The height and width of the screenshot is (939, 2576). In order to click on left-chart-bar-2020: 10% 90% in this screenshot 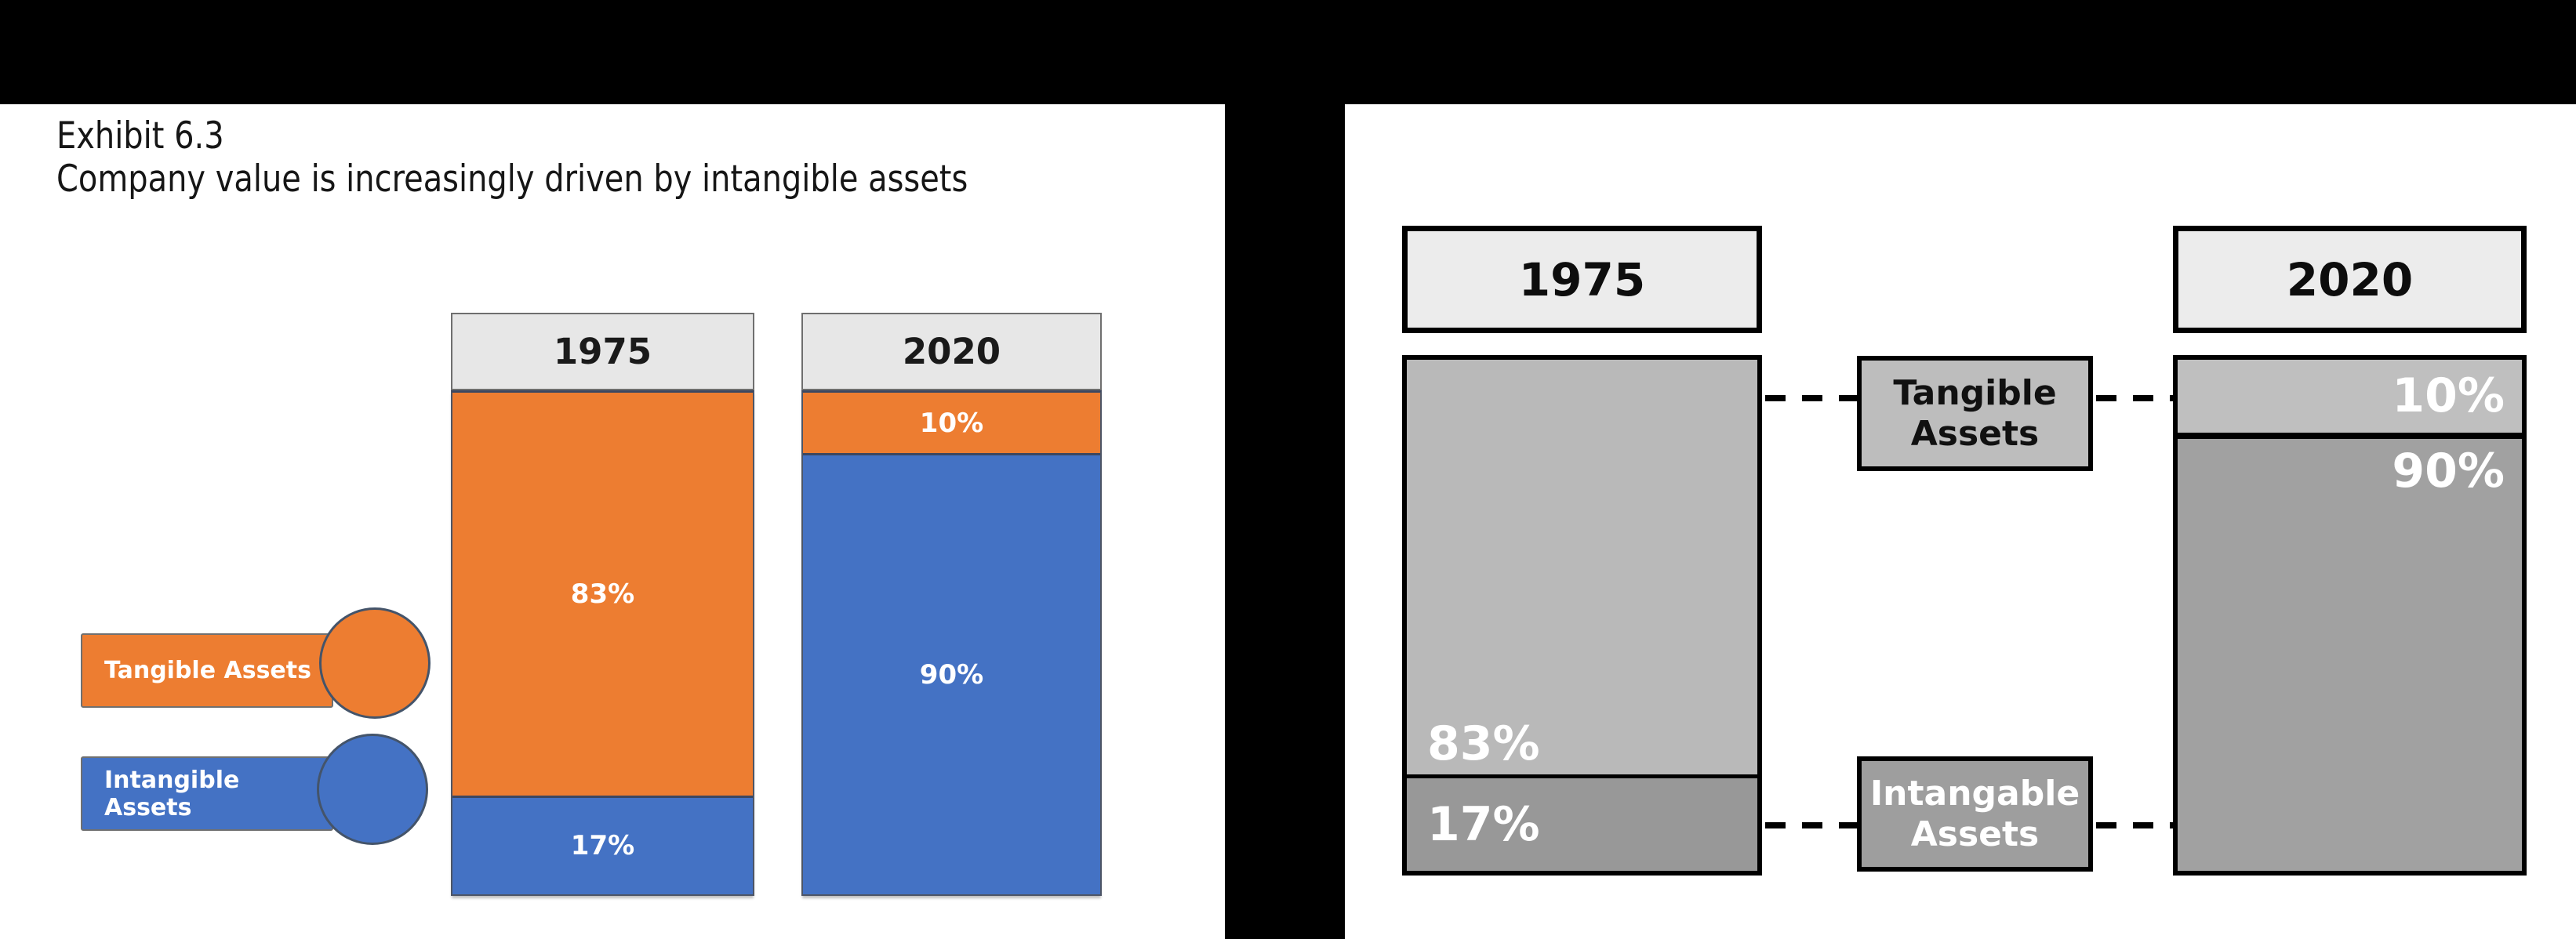, I will do `click(951, 643)`.